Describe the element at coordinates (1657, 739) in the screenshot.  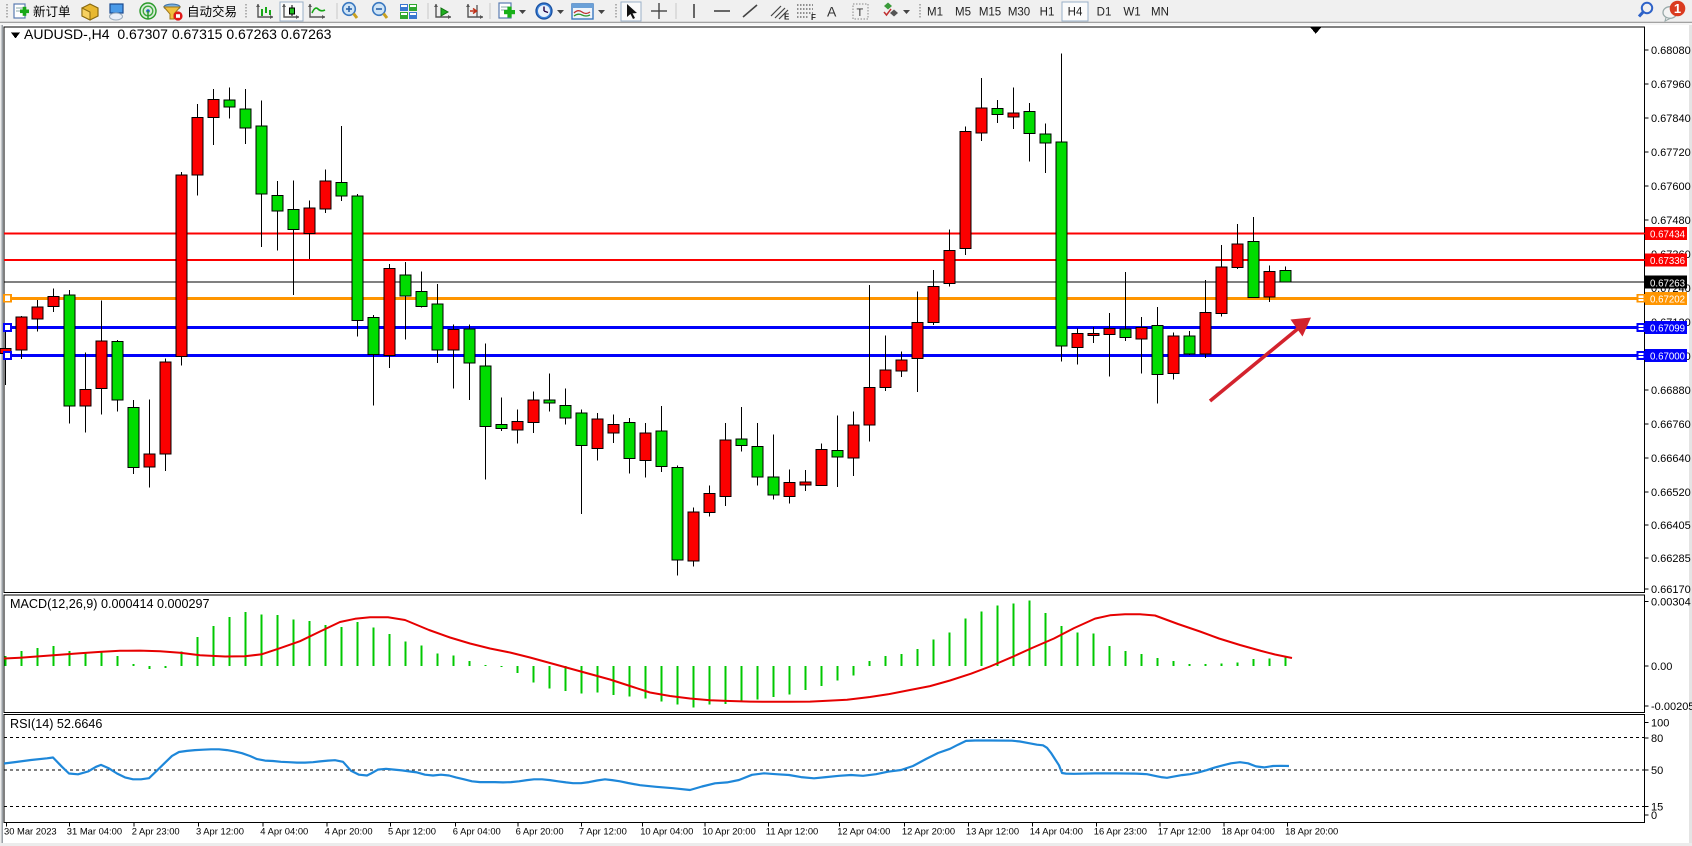
I see `svg-text: 80` at that location.